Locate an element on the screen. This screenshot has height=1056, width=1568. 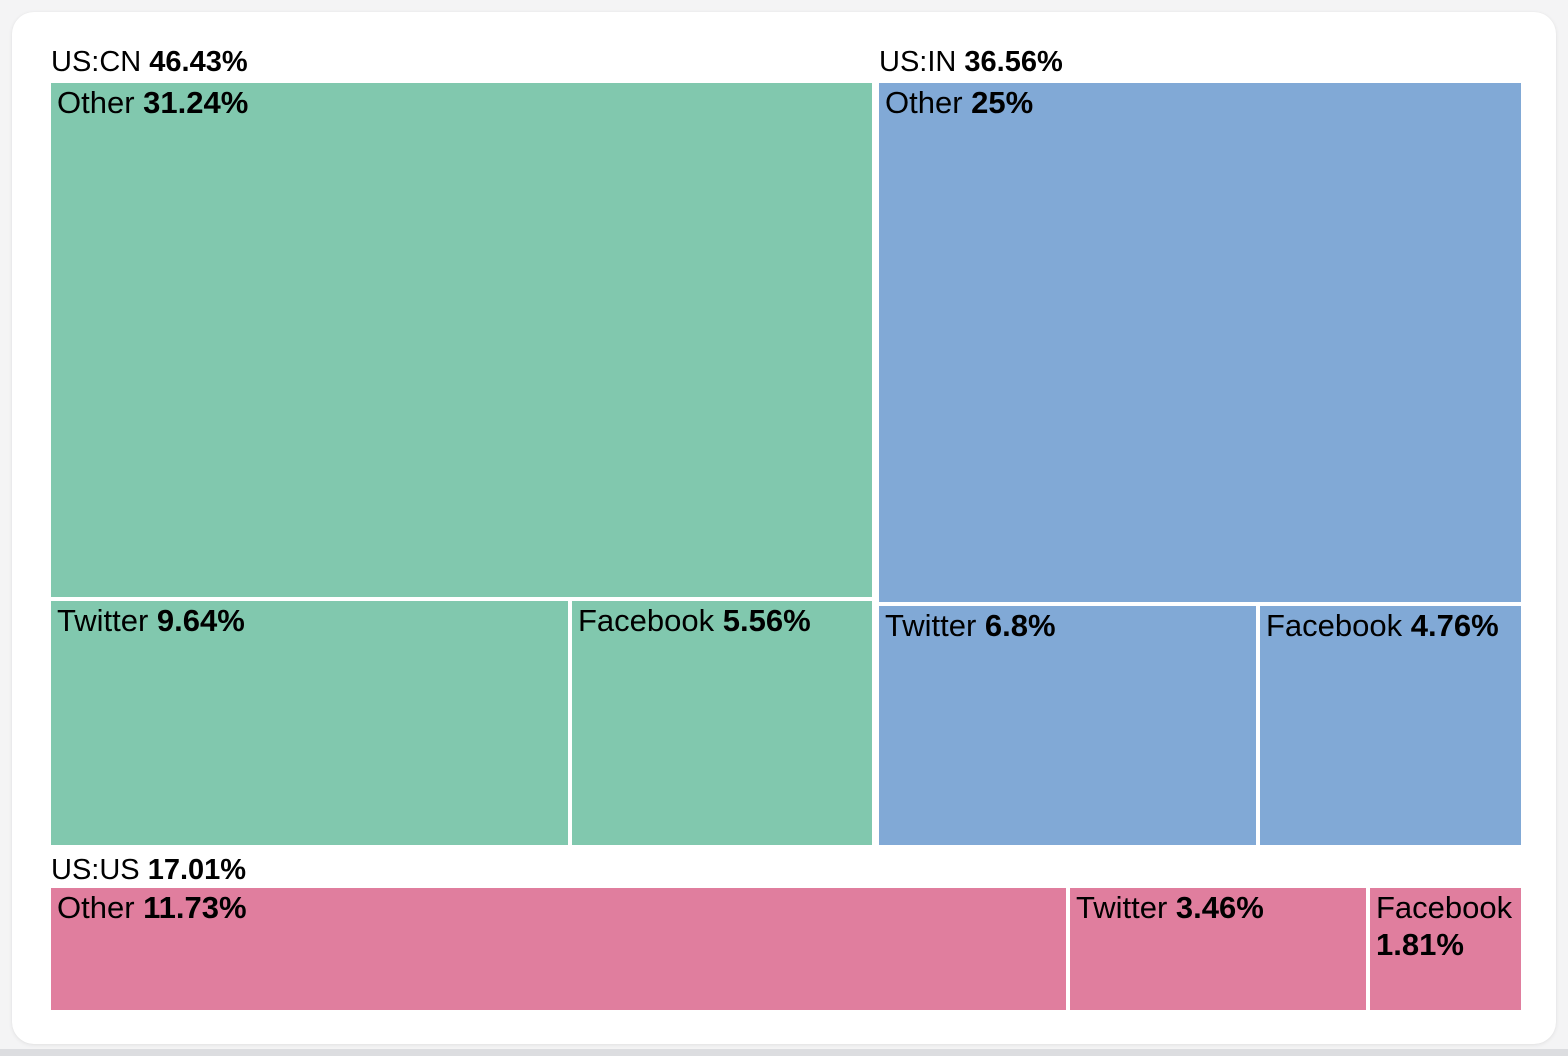
cell-percent: 6.8% is located at coordinates (1020, 625).